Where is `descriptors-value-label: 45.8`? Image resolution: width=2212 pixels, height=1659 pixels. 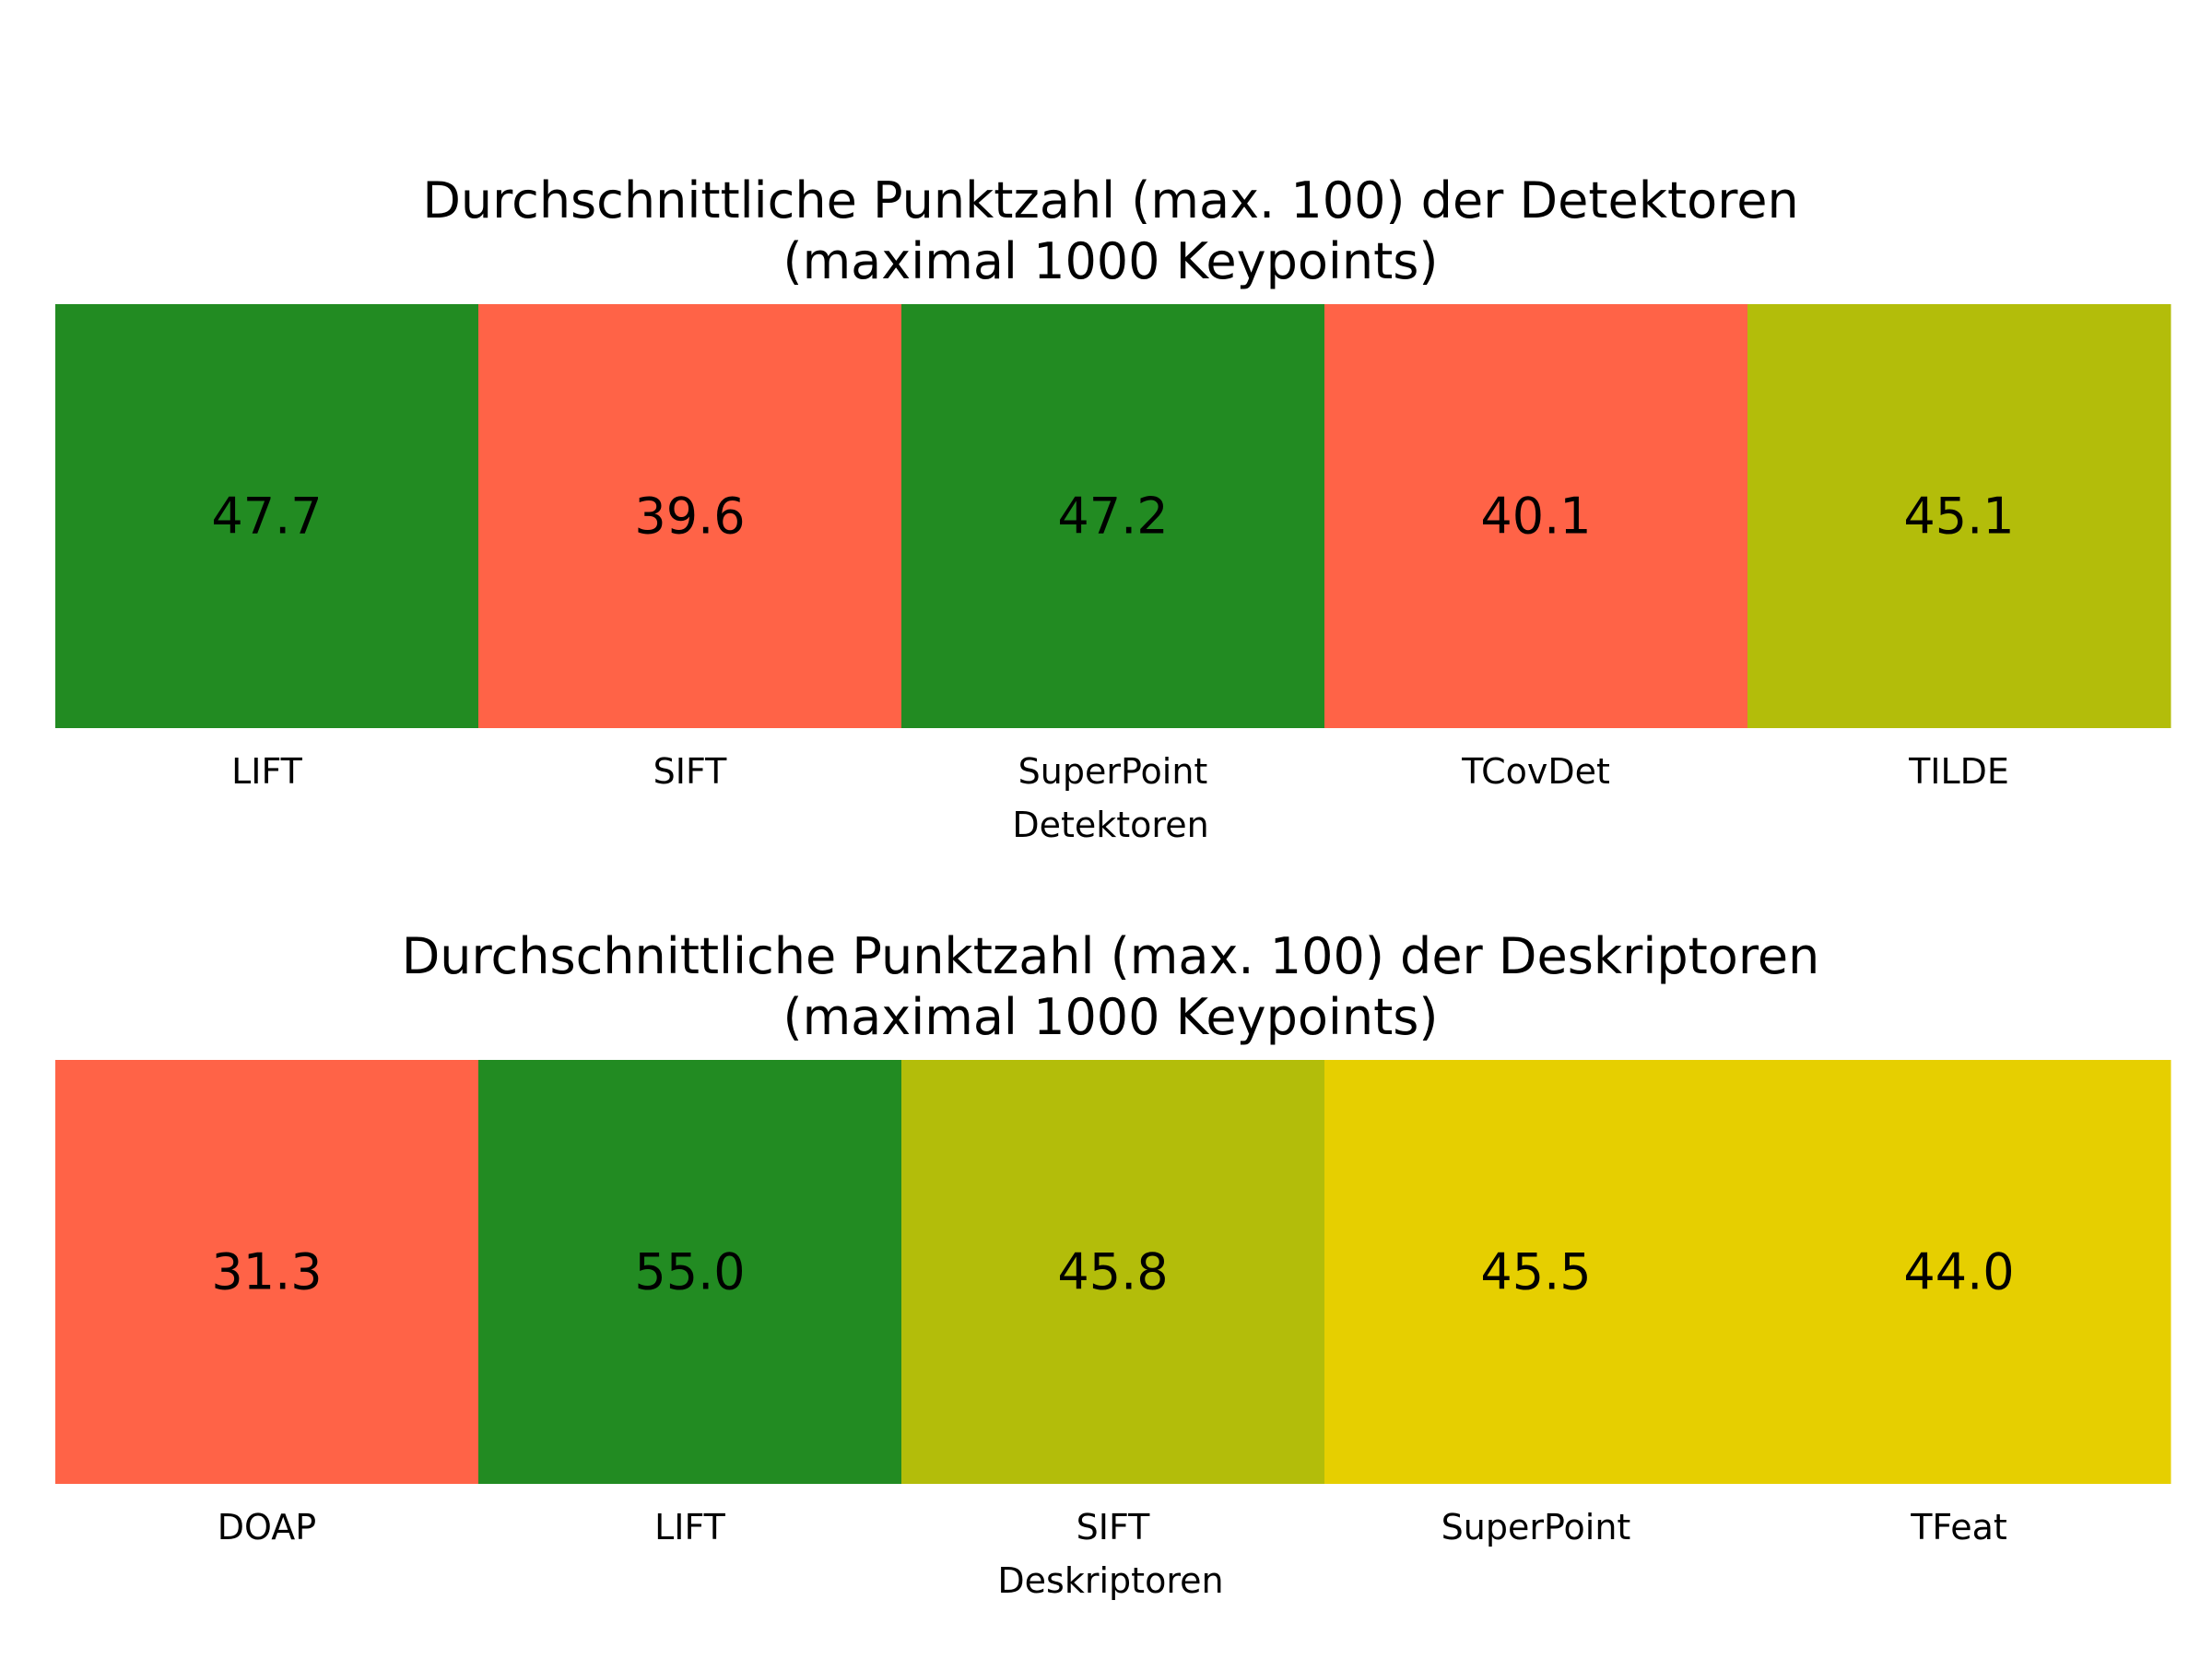 descriptors-value-label: 45.8 is located at coordinates (1112, 1272).